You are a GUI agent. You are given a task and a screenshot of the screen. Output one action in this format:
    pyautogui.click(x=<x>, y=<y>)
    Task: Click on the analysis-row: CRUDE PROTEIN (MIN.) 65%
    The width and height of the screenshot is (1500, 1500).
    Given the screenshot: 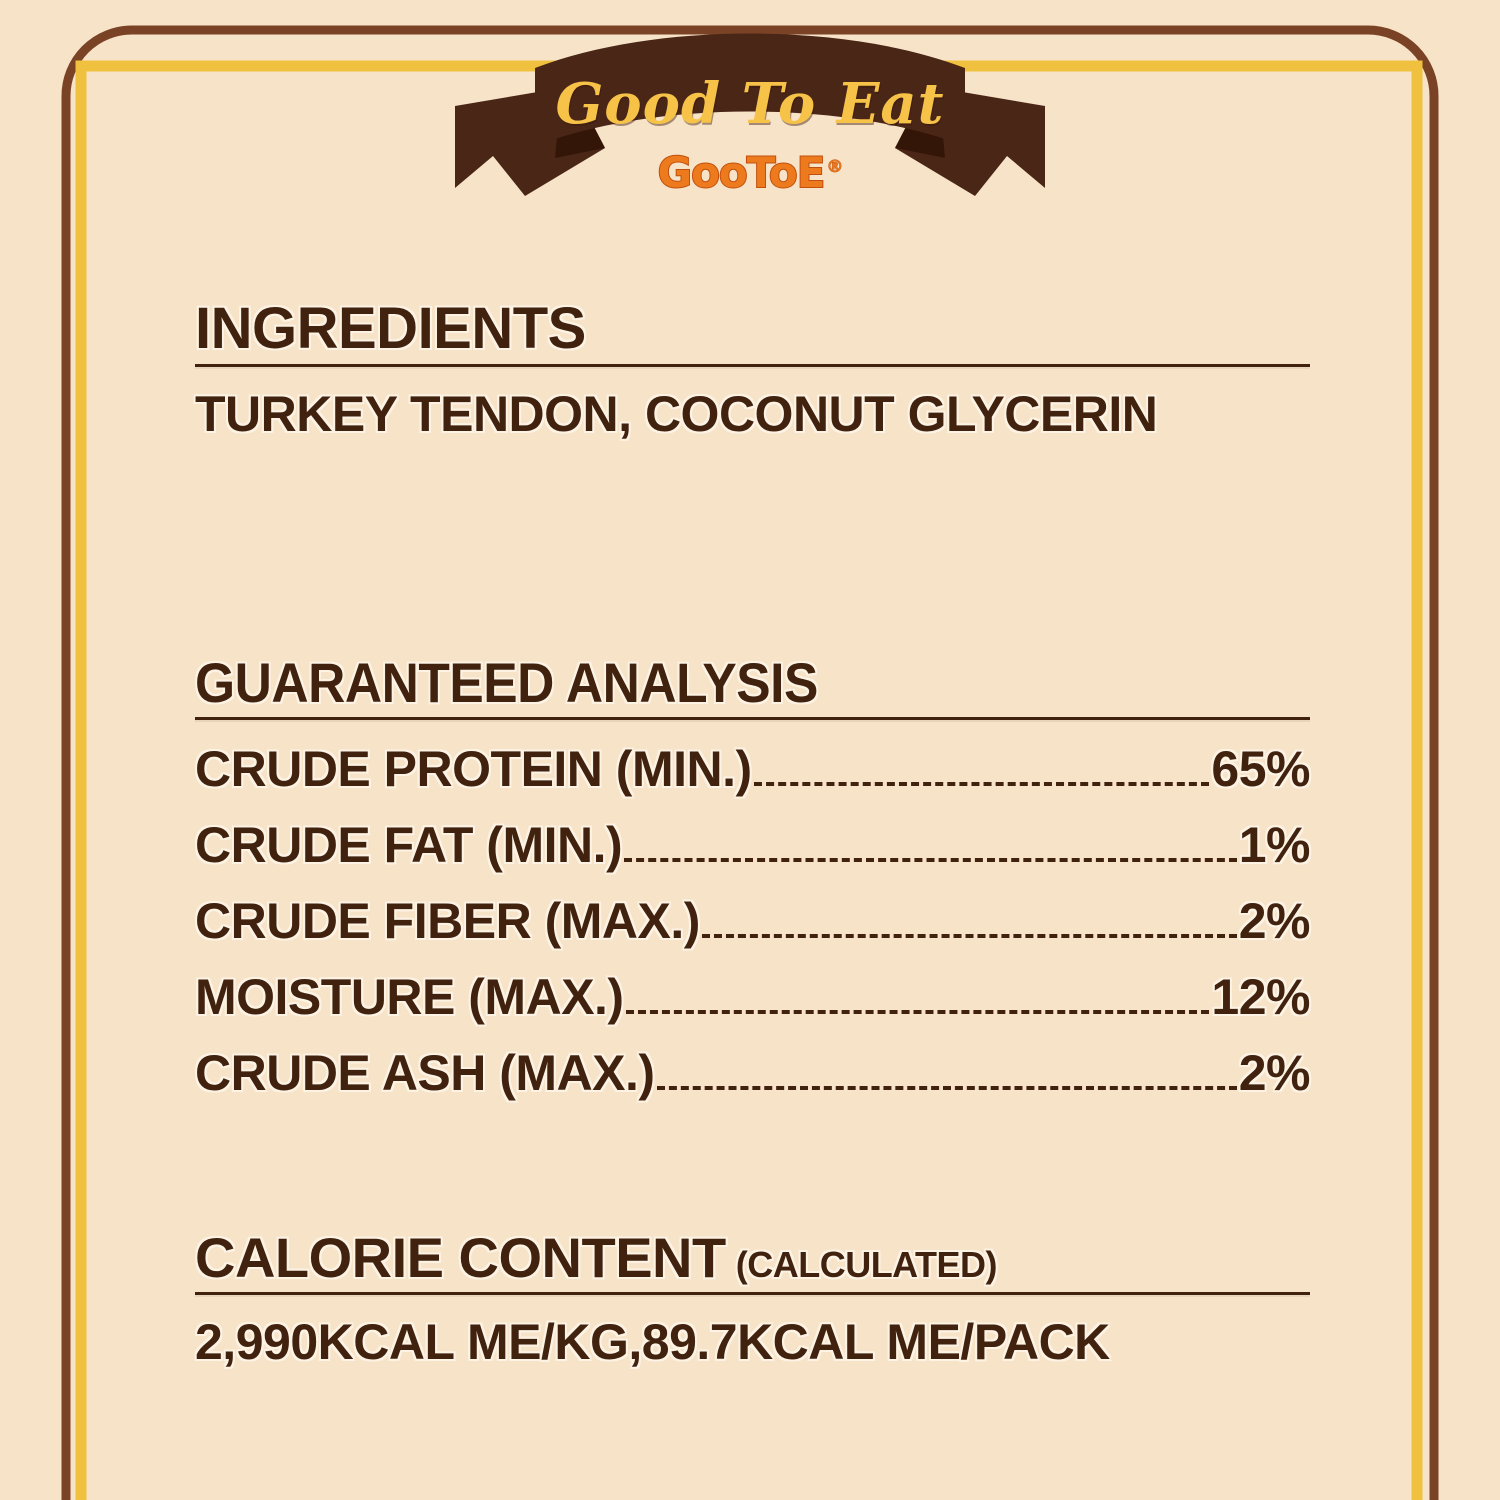 What is the action you would take?
    pyautogui.click(x=752, y=782)
    